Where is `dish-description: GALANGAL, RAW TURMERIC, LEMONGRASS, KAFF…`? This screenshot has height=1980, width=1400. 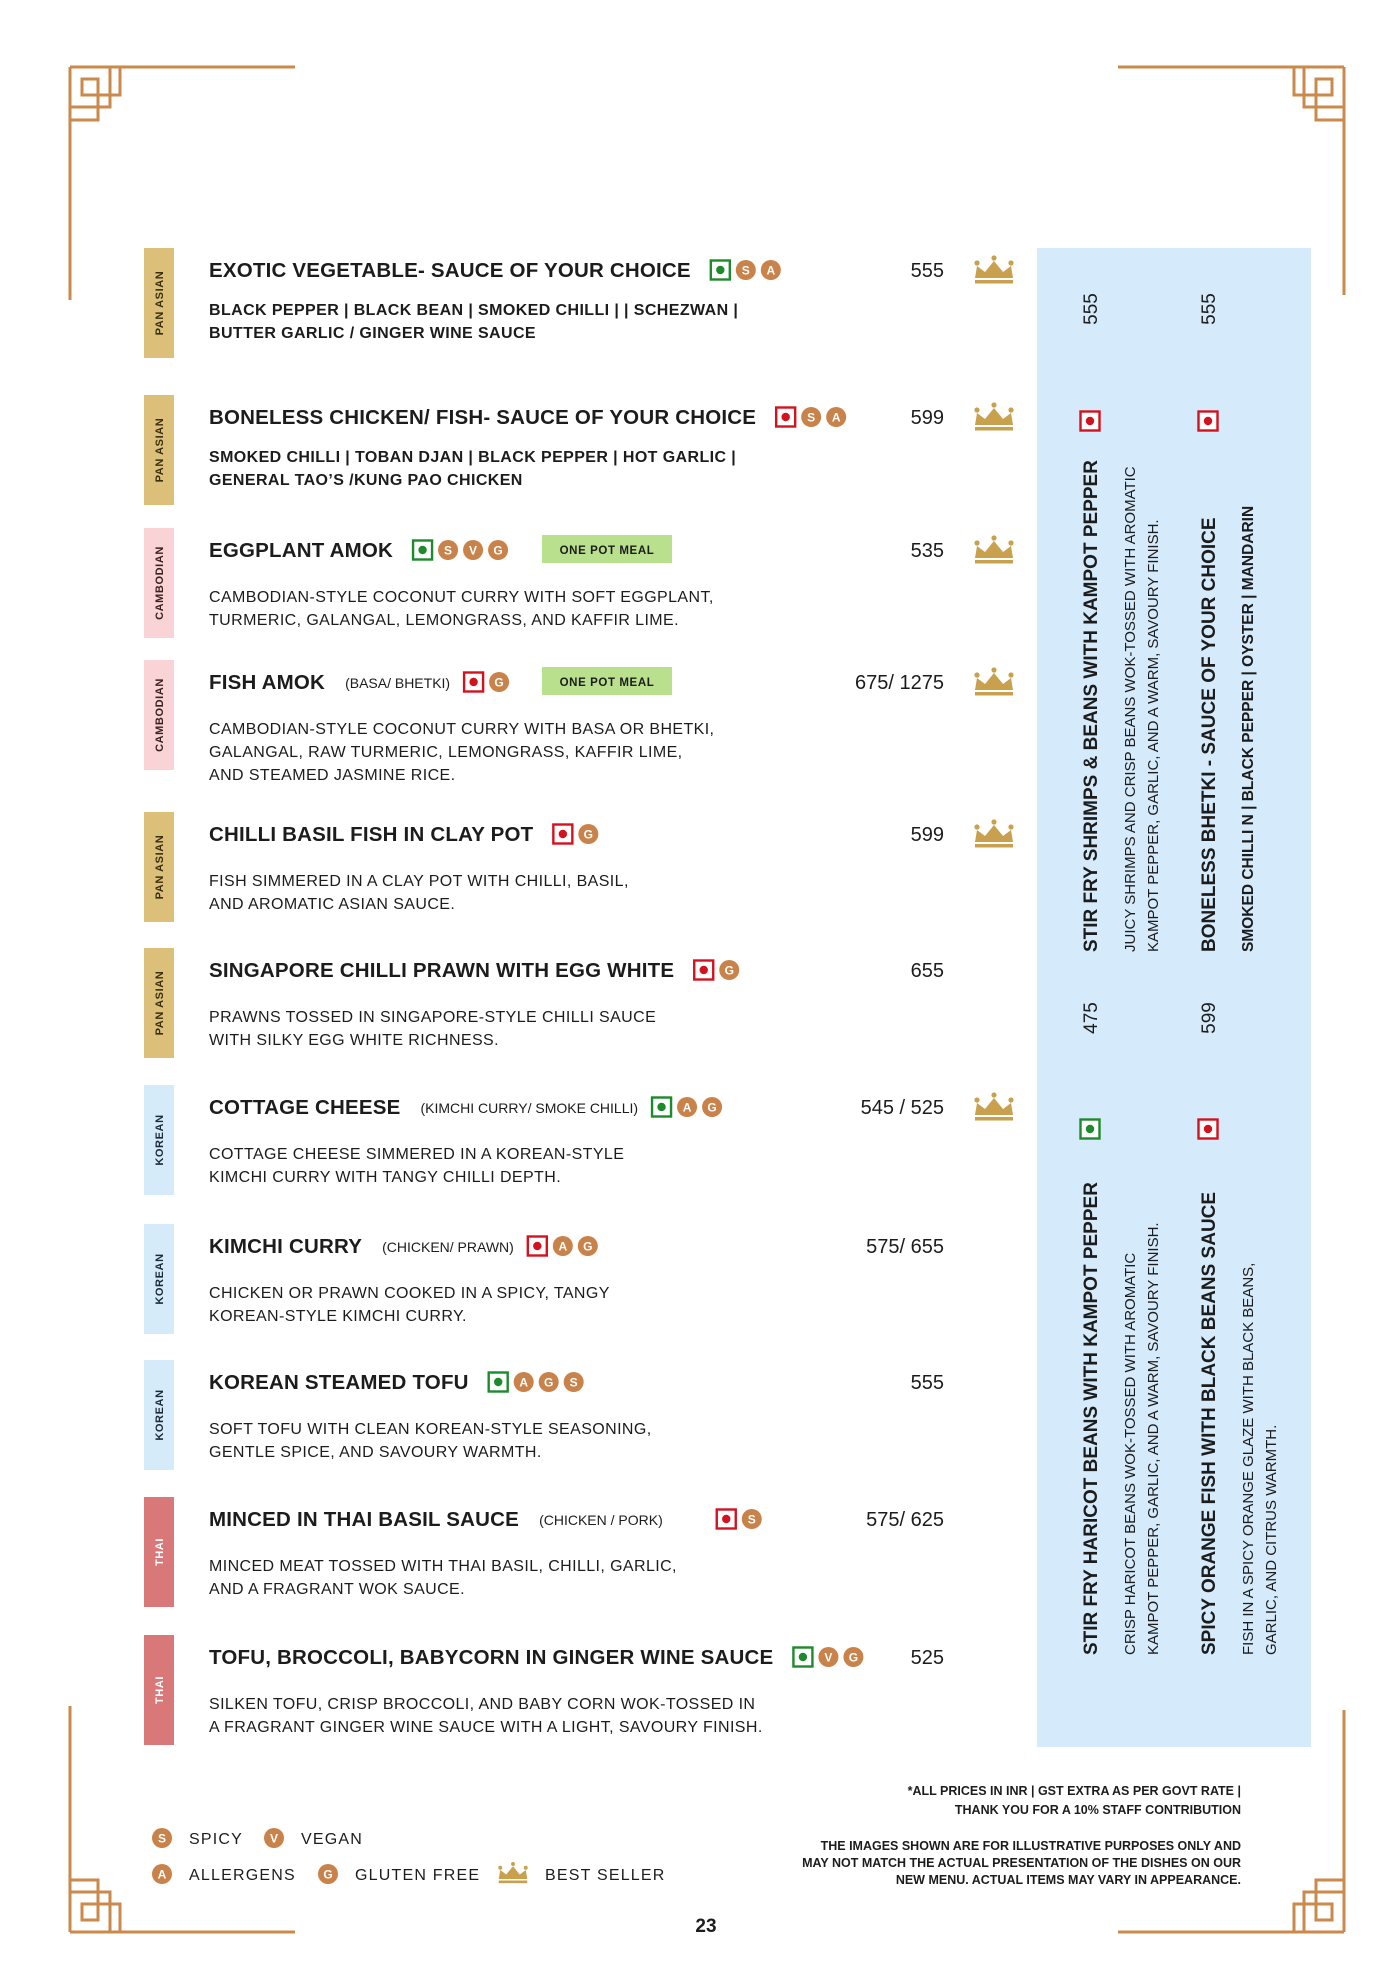
dish-description: GALANGAL, RAW TURMERIC, LEMONGRASS, KAFF… is located at coordinates (446, 752).